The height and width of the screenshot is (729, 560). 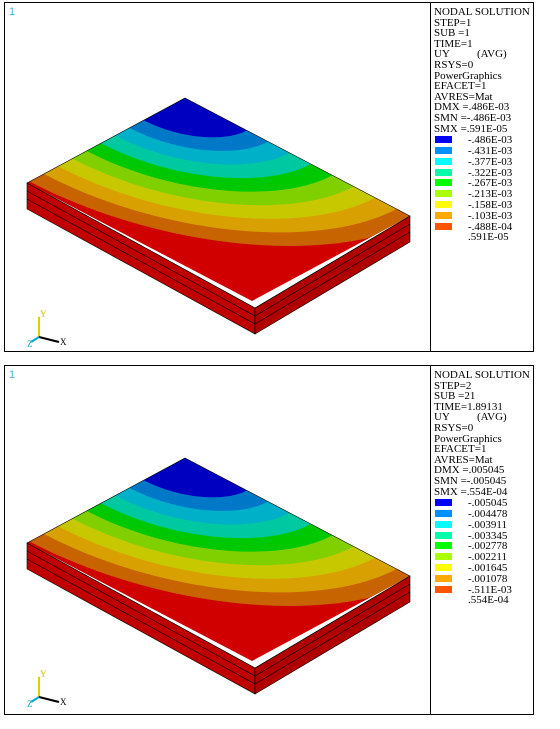 I want to click on legend-result: UY (AVG), so click(x=470, y=417).